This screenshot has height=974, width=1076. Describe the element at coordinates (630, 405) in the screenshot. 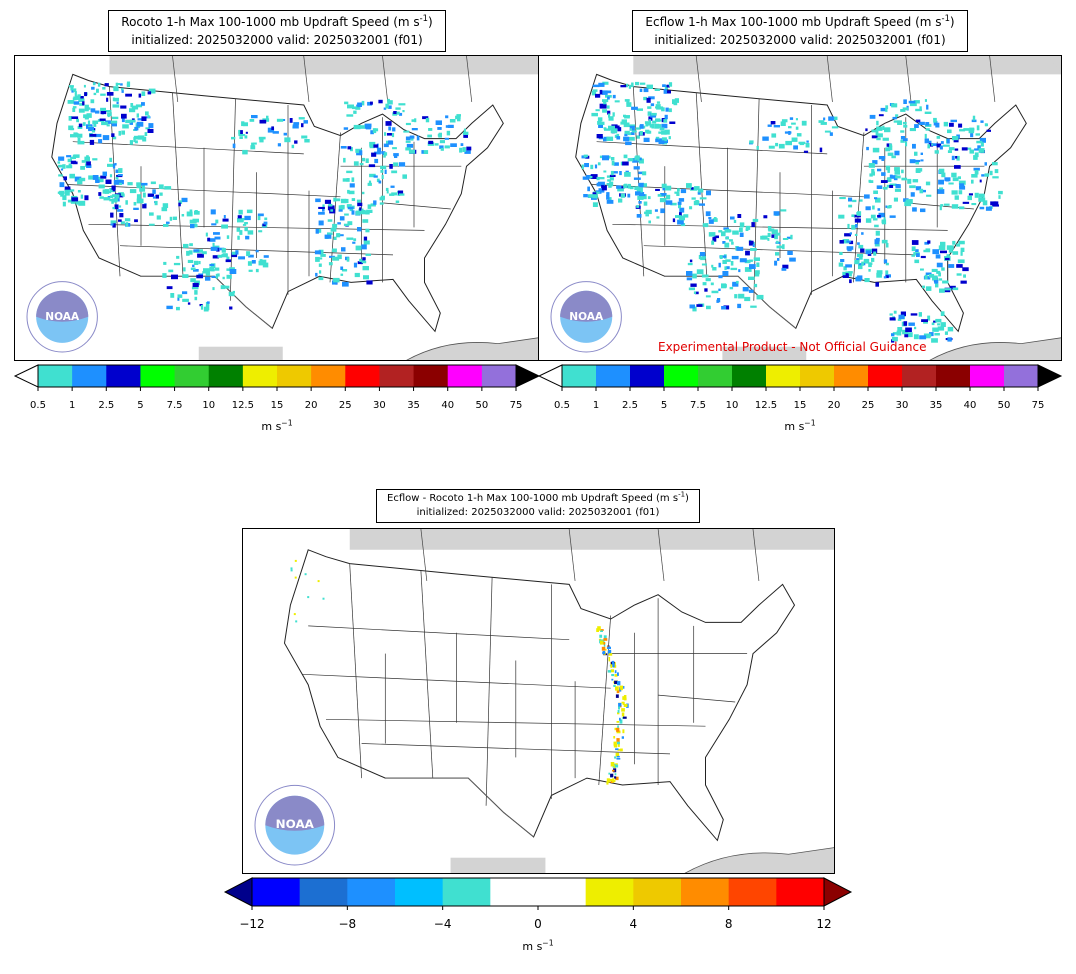

I see `colorbar-tick-label: 2.5` at that location.